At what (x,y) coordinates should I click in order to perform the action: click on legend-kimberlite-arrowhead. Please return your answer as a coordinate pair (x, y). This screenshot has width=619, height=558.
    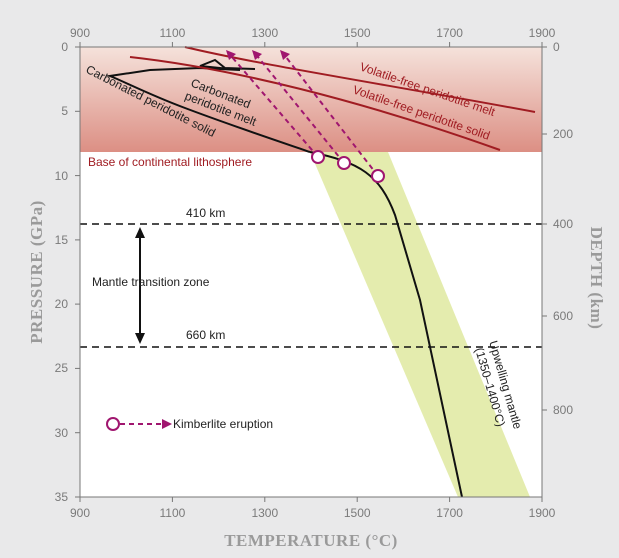
    Looking at the image, I should click on (167, 424).